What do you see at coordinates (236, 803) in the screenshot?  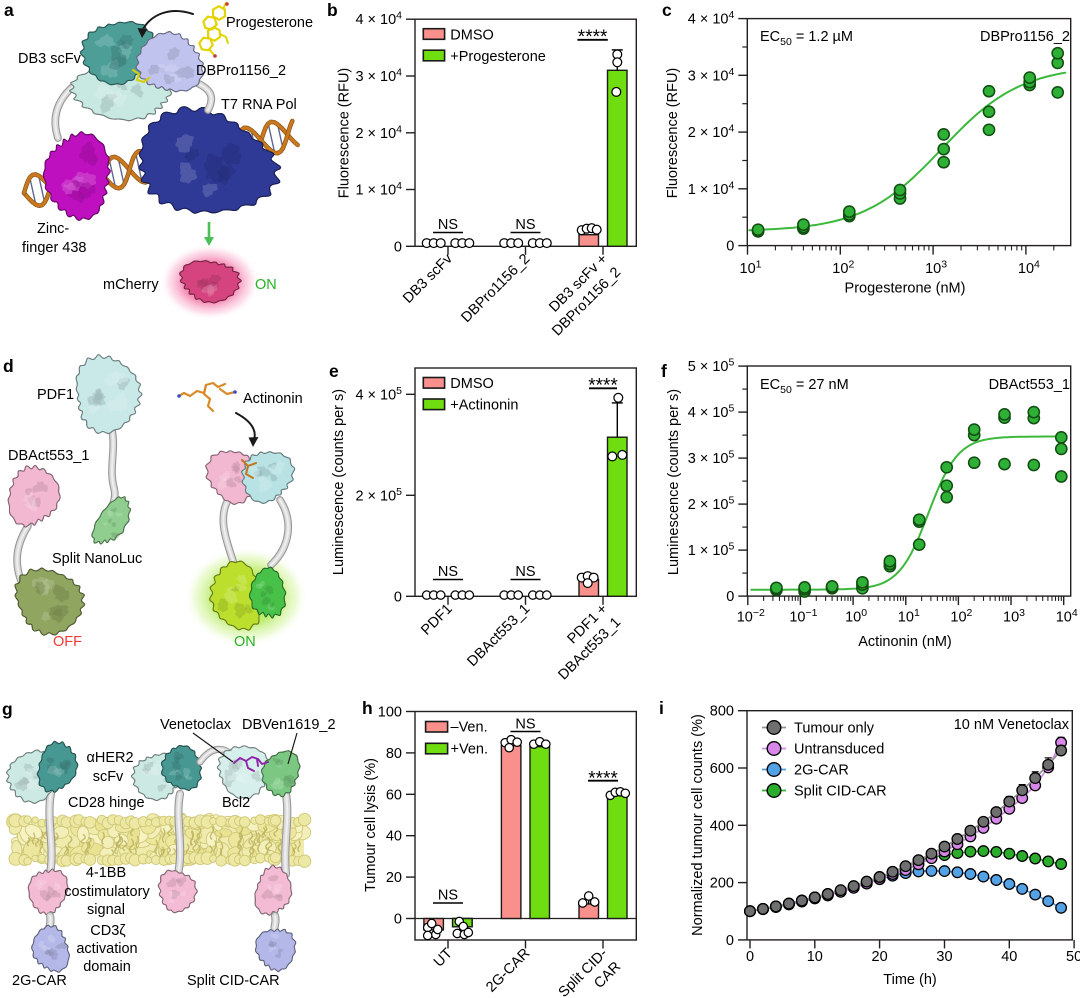 I see `svg-text: Bcl2` at bounding box center [236, 803].